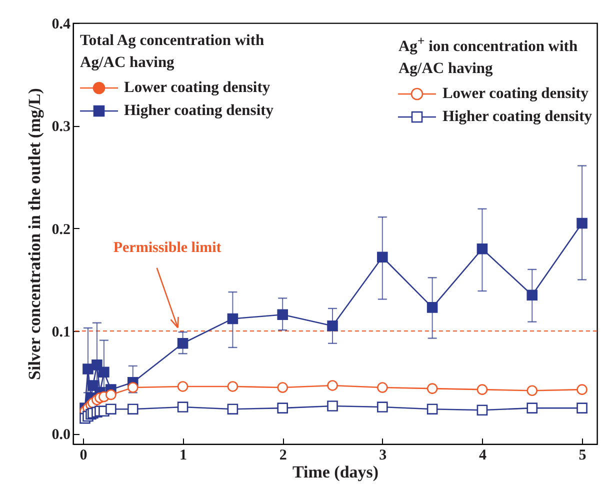  I want to click on y-tick-label: 0.1, so click(61, 332).